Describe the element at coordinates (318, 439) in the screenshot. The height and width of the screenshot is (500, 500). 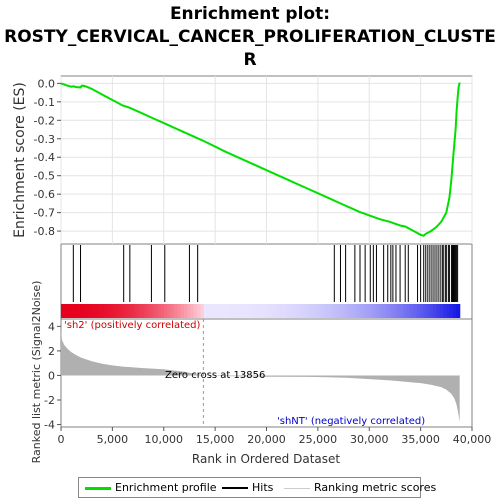
I see `x-tick-label: 25,000` at that location.